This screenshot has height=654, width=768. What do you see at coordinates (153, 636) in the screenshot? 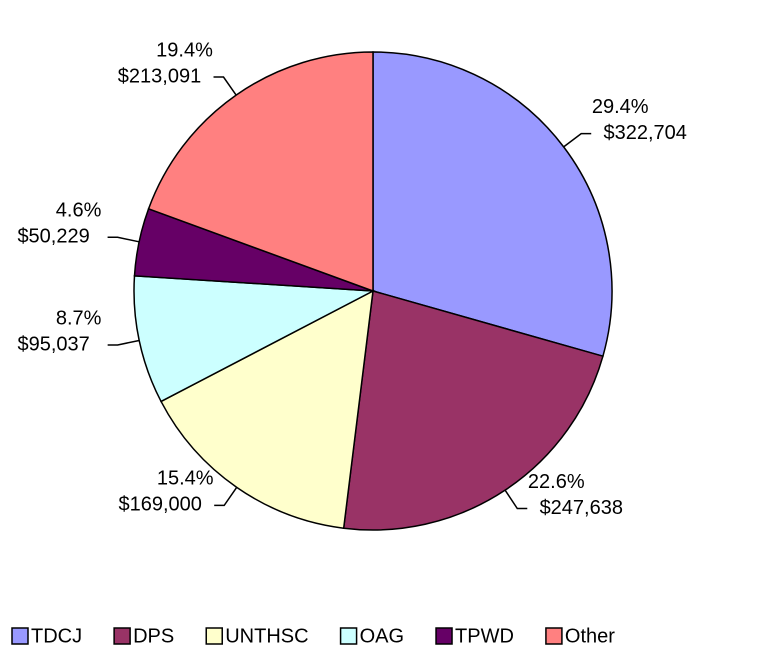
I see `legend-label: DPS` at bounding box center [153, 636].